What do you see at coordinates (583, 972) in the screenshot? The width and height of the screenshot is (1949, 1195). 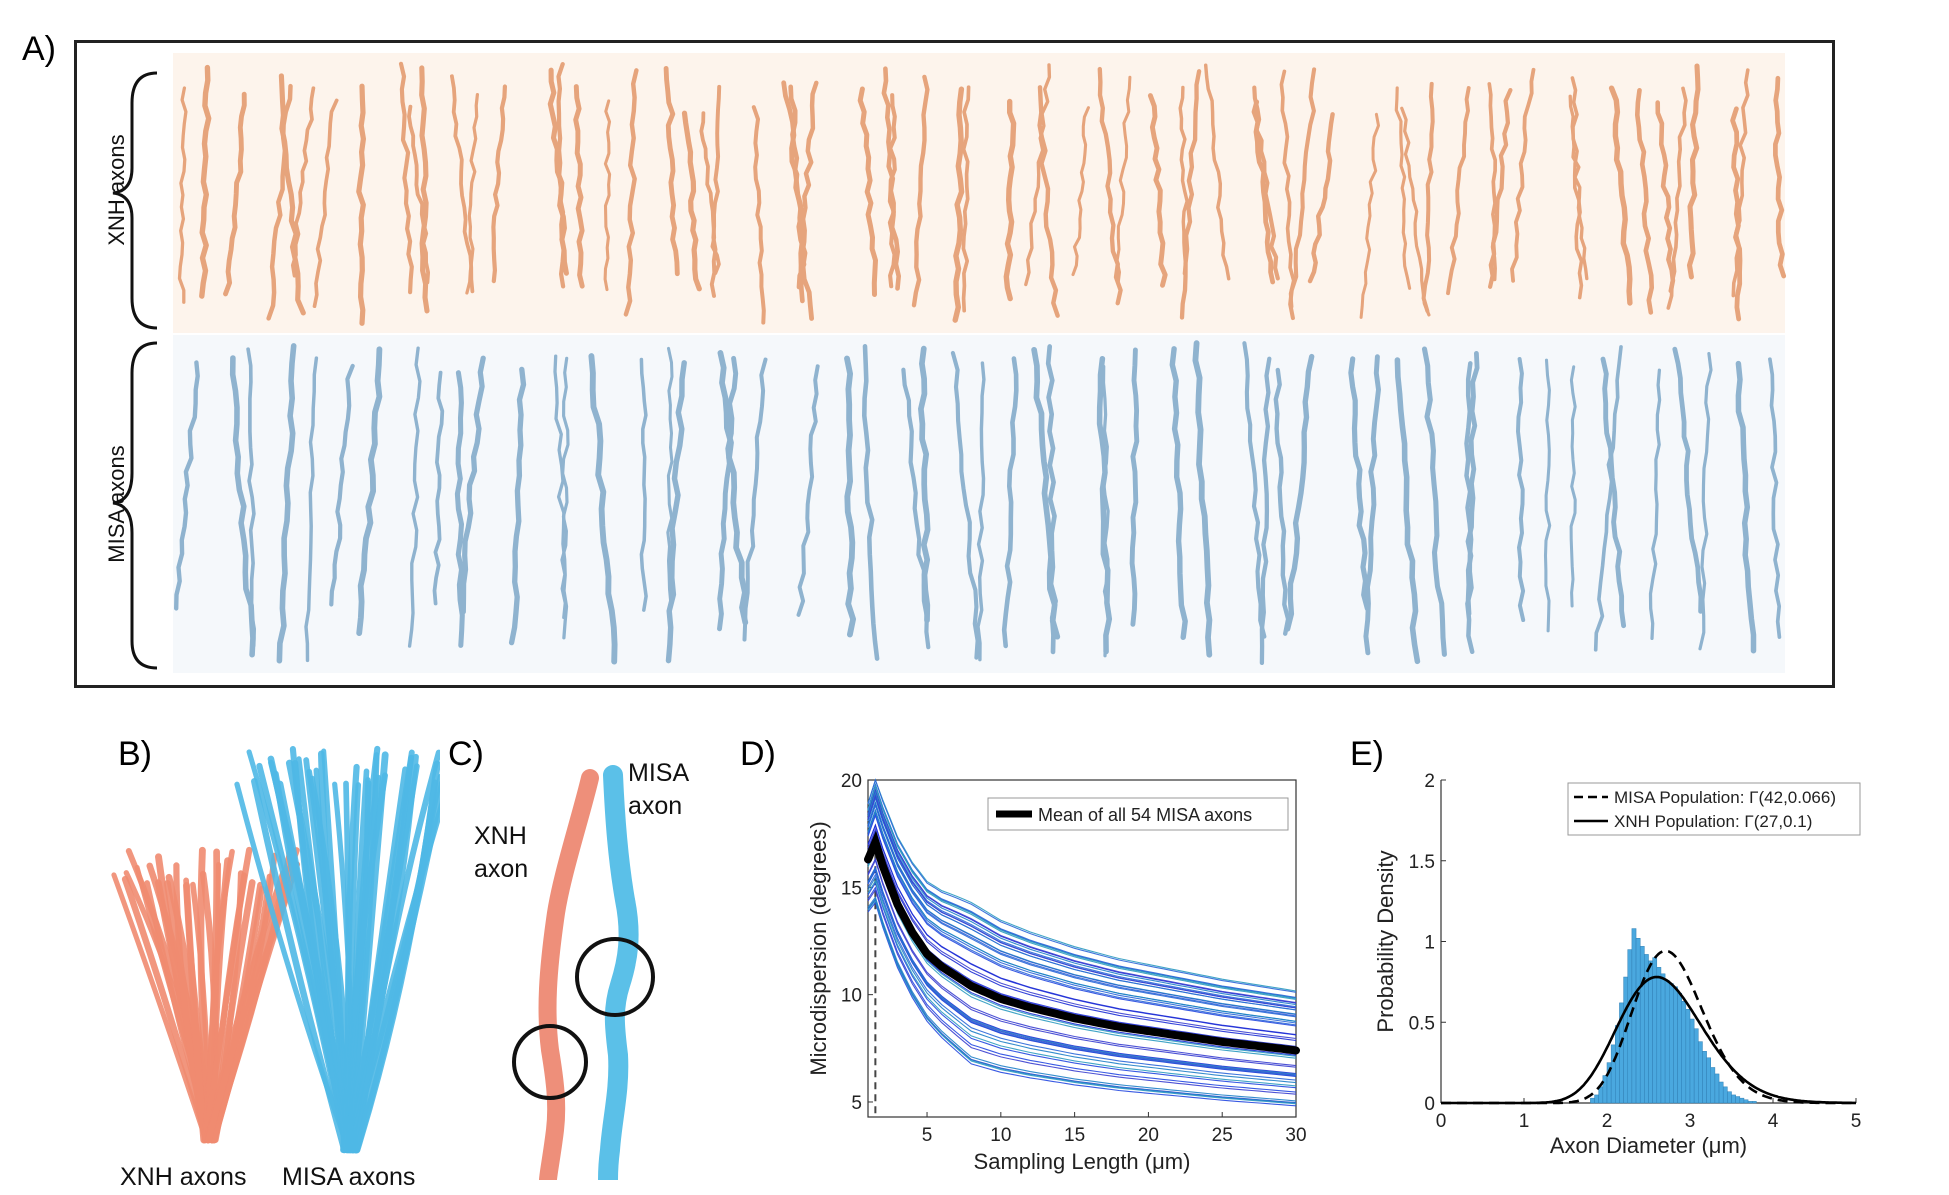 I see `panel-c-axon-pair` at bounding box center [583, 972].